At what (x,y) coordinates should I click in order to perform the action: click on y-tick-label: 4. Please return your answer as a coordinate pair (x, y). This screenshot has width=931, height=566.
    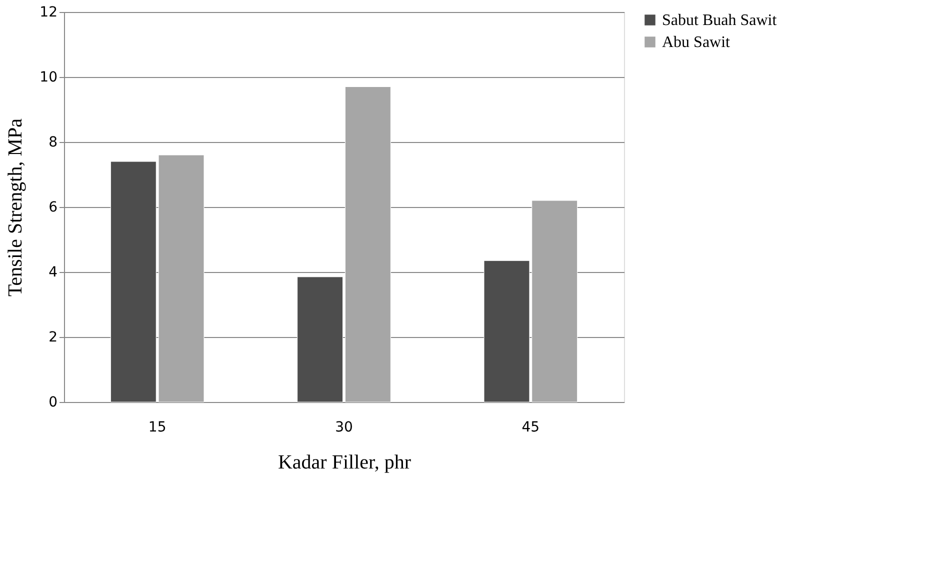
    Looking at the image, I should click on (53, 272).